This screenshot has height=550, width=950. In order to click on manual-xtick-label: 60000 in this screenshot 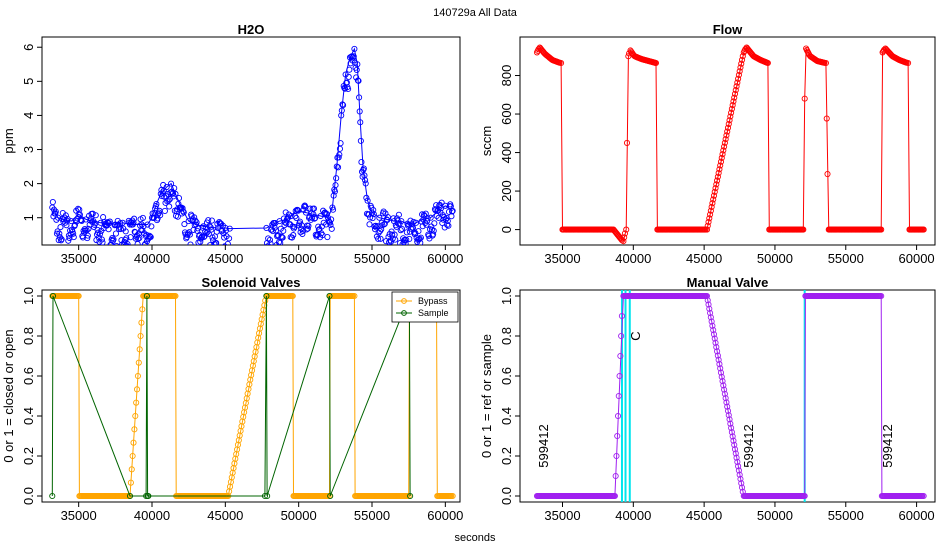, I will do `click(917, 515)`.